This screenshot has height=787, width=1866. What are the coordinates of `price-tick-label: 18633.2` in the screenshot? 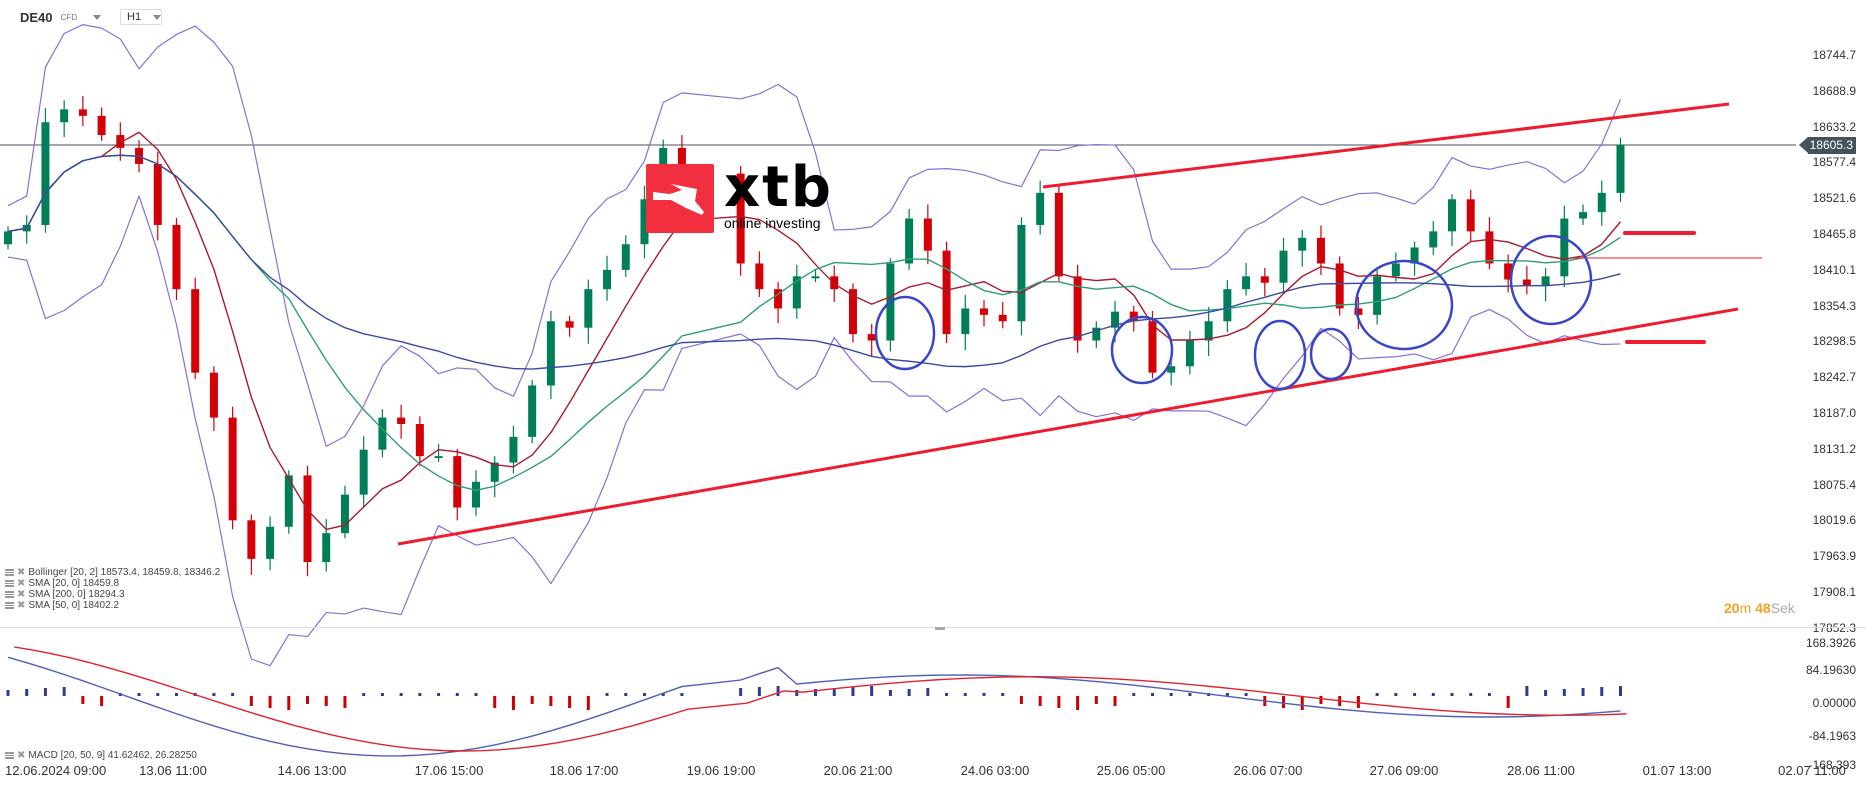 It's located at (1834, 126).